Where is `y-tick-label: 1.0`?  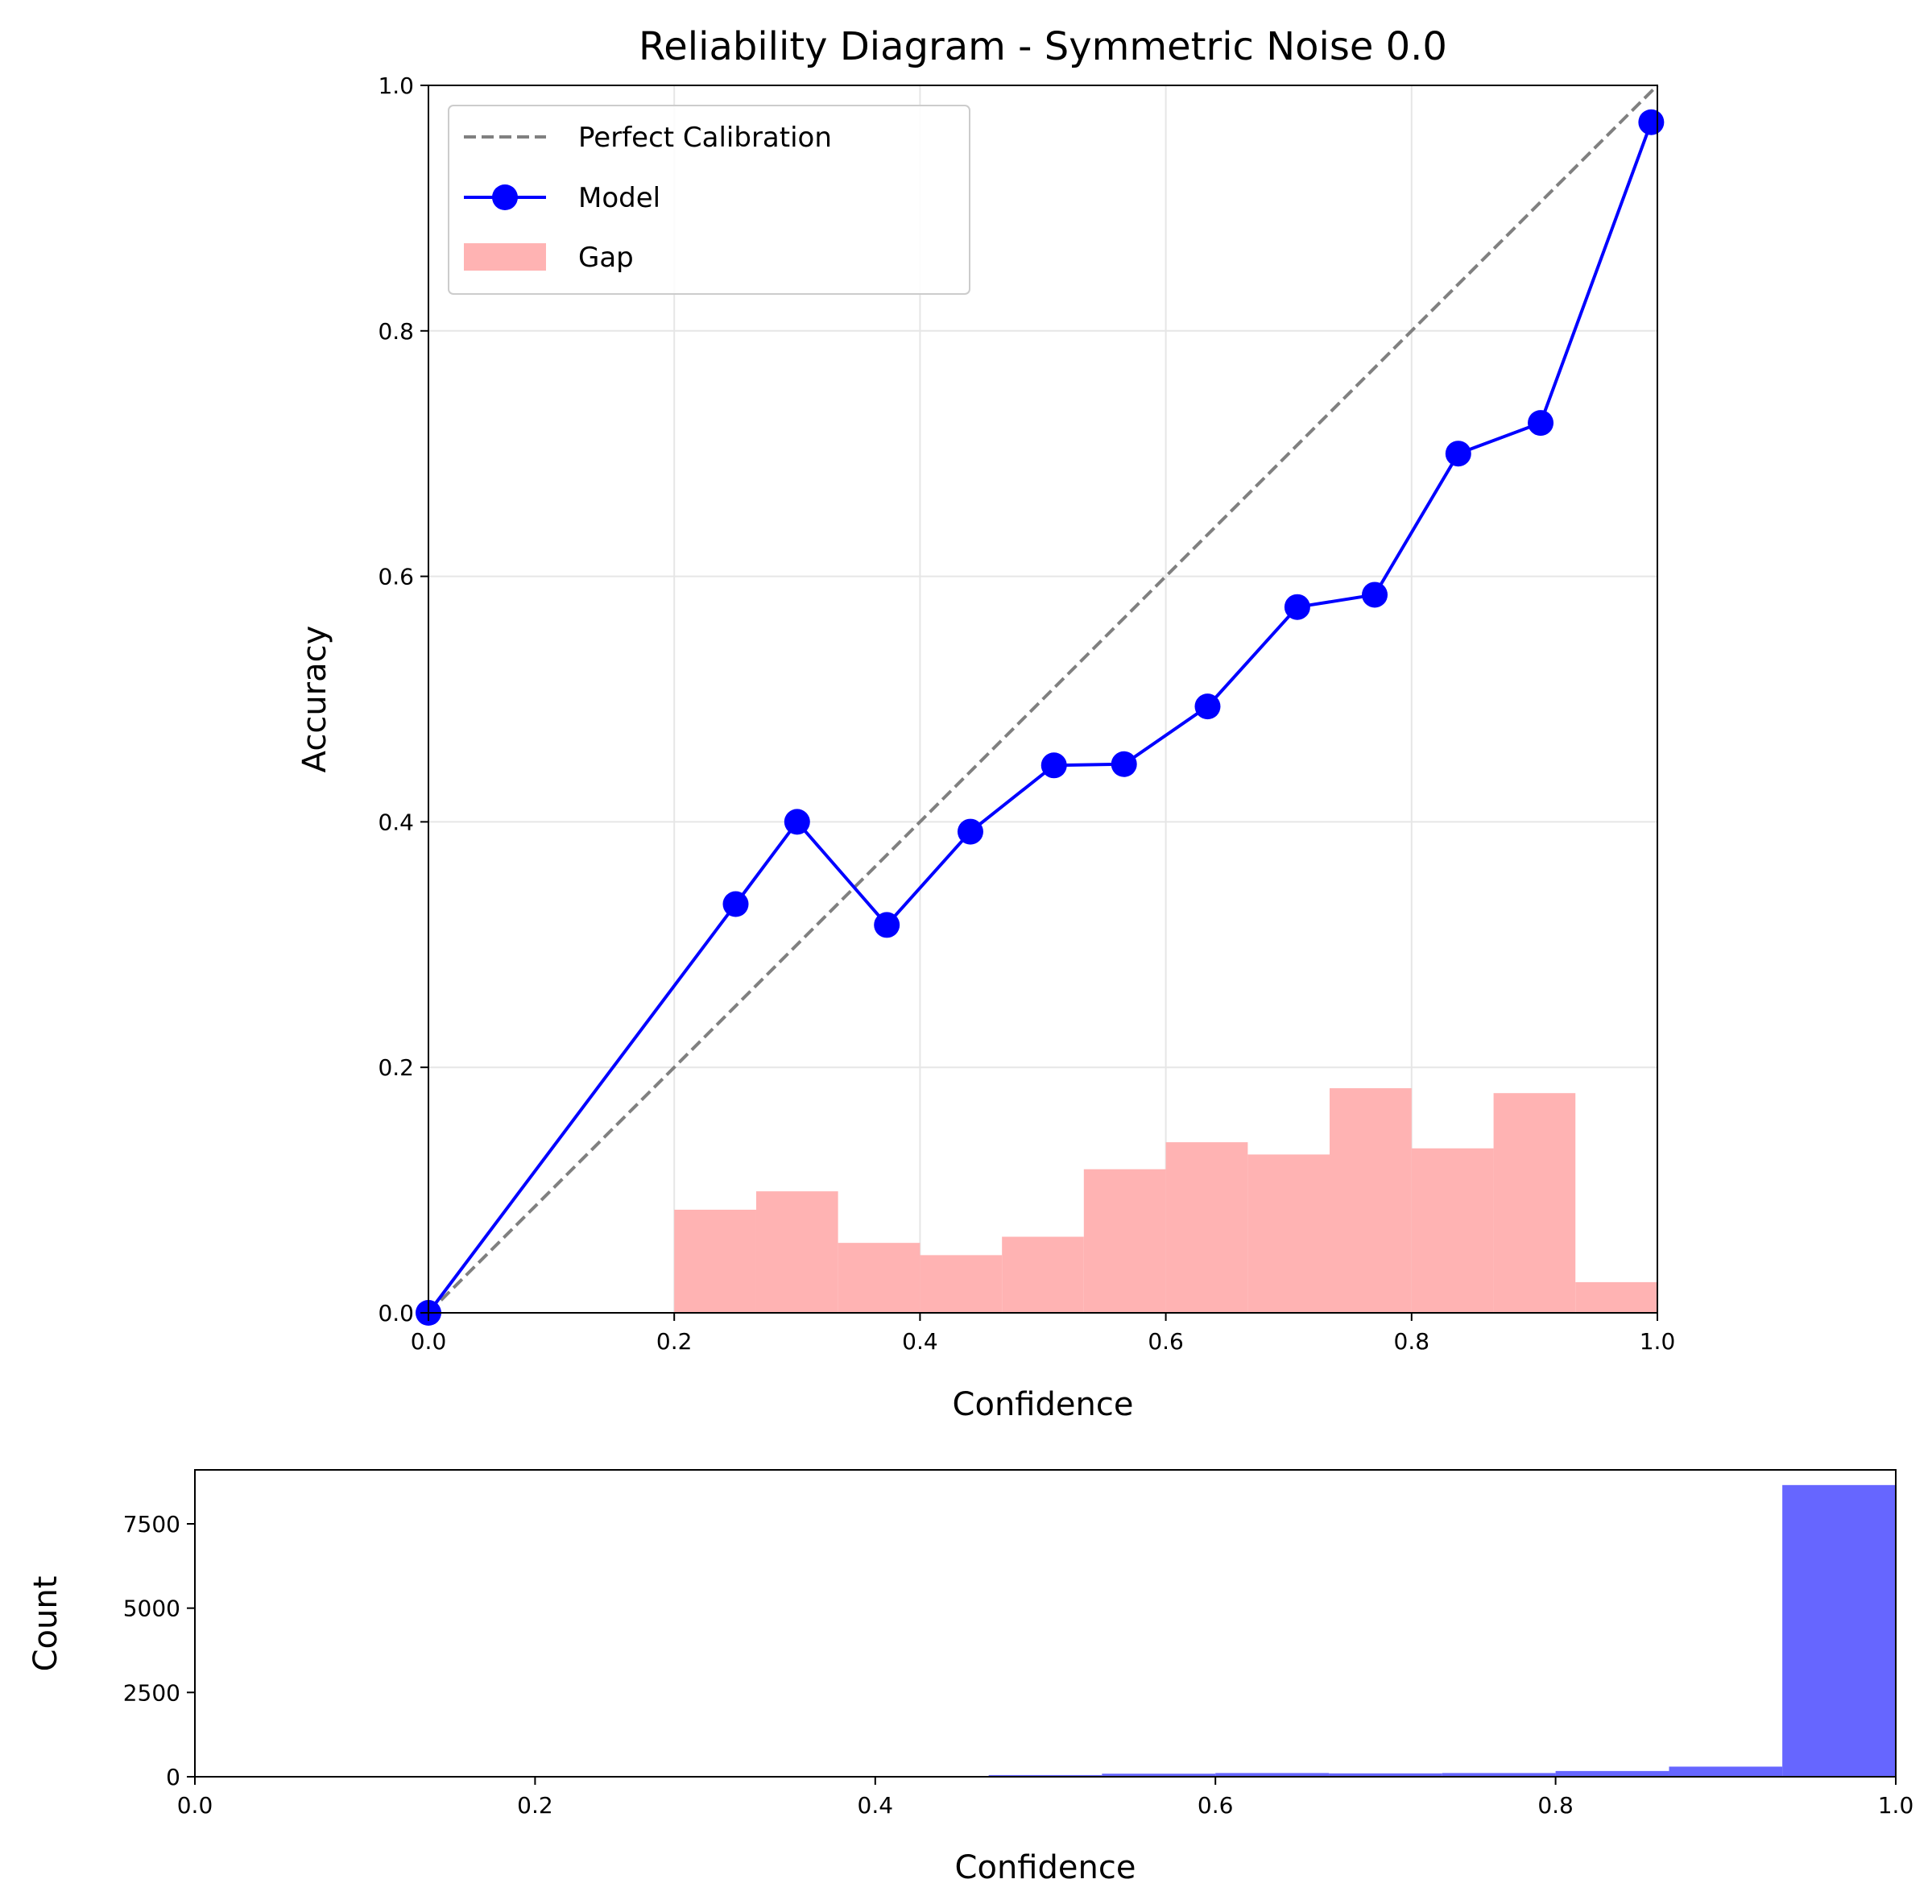
y-tick-label: 1.0 is located at coordinates (396, 86).